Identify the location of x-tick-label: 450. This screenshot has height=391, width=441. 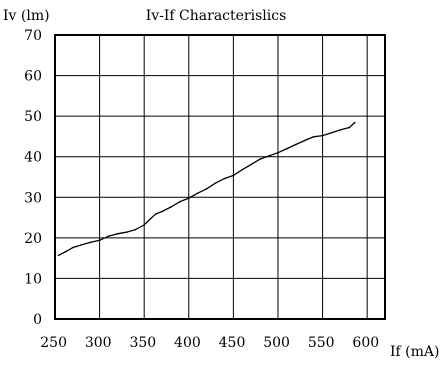
(232, 343).